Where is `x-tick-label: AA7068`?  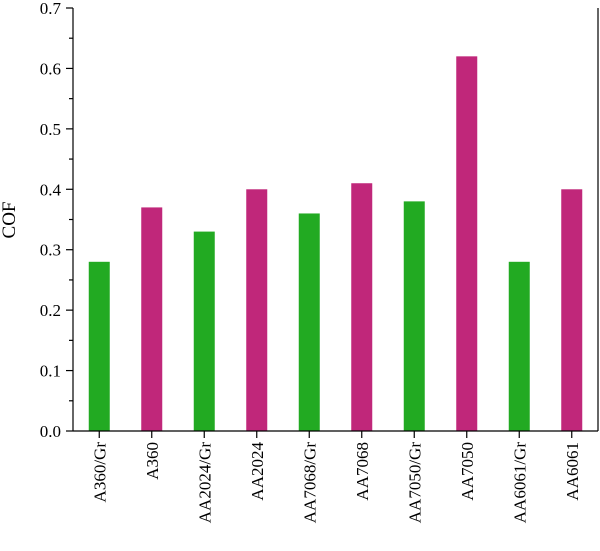
x-tick-label: AA7068 is located at coordinates (362, 471).